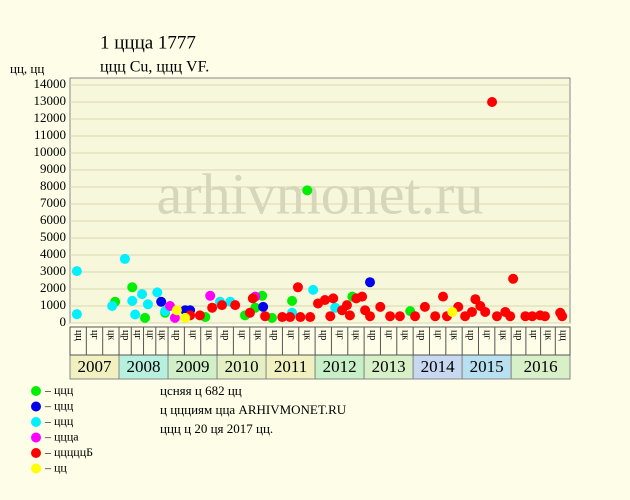 Image resolution: width=630 pixels, height=500 pixels. Describe the element at coordinates (50, 83) in the screenshot. I see `y-tick-label: 14000` at that location.